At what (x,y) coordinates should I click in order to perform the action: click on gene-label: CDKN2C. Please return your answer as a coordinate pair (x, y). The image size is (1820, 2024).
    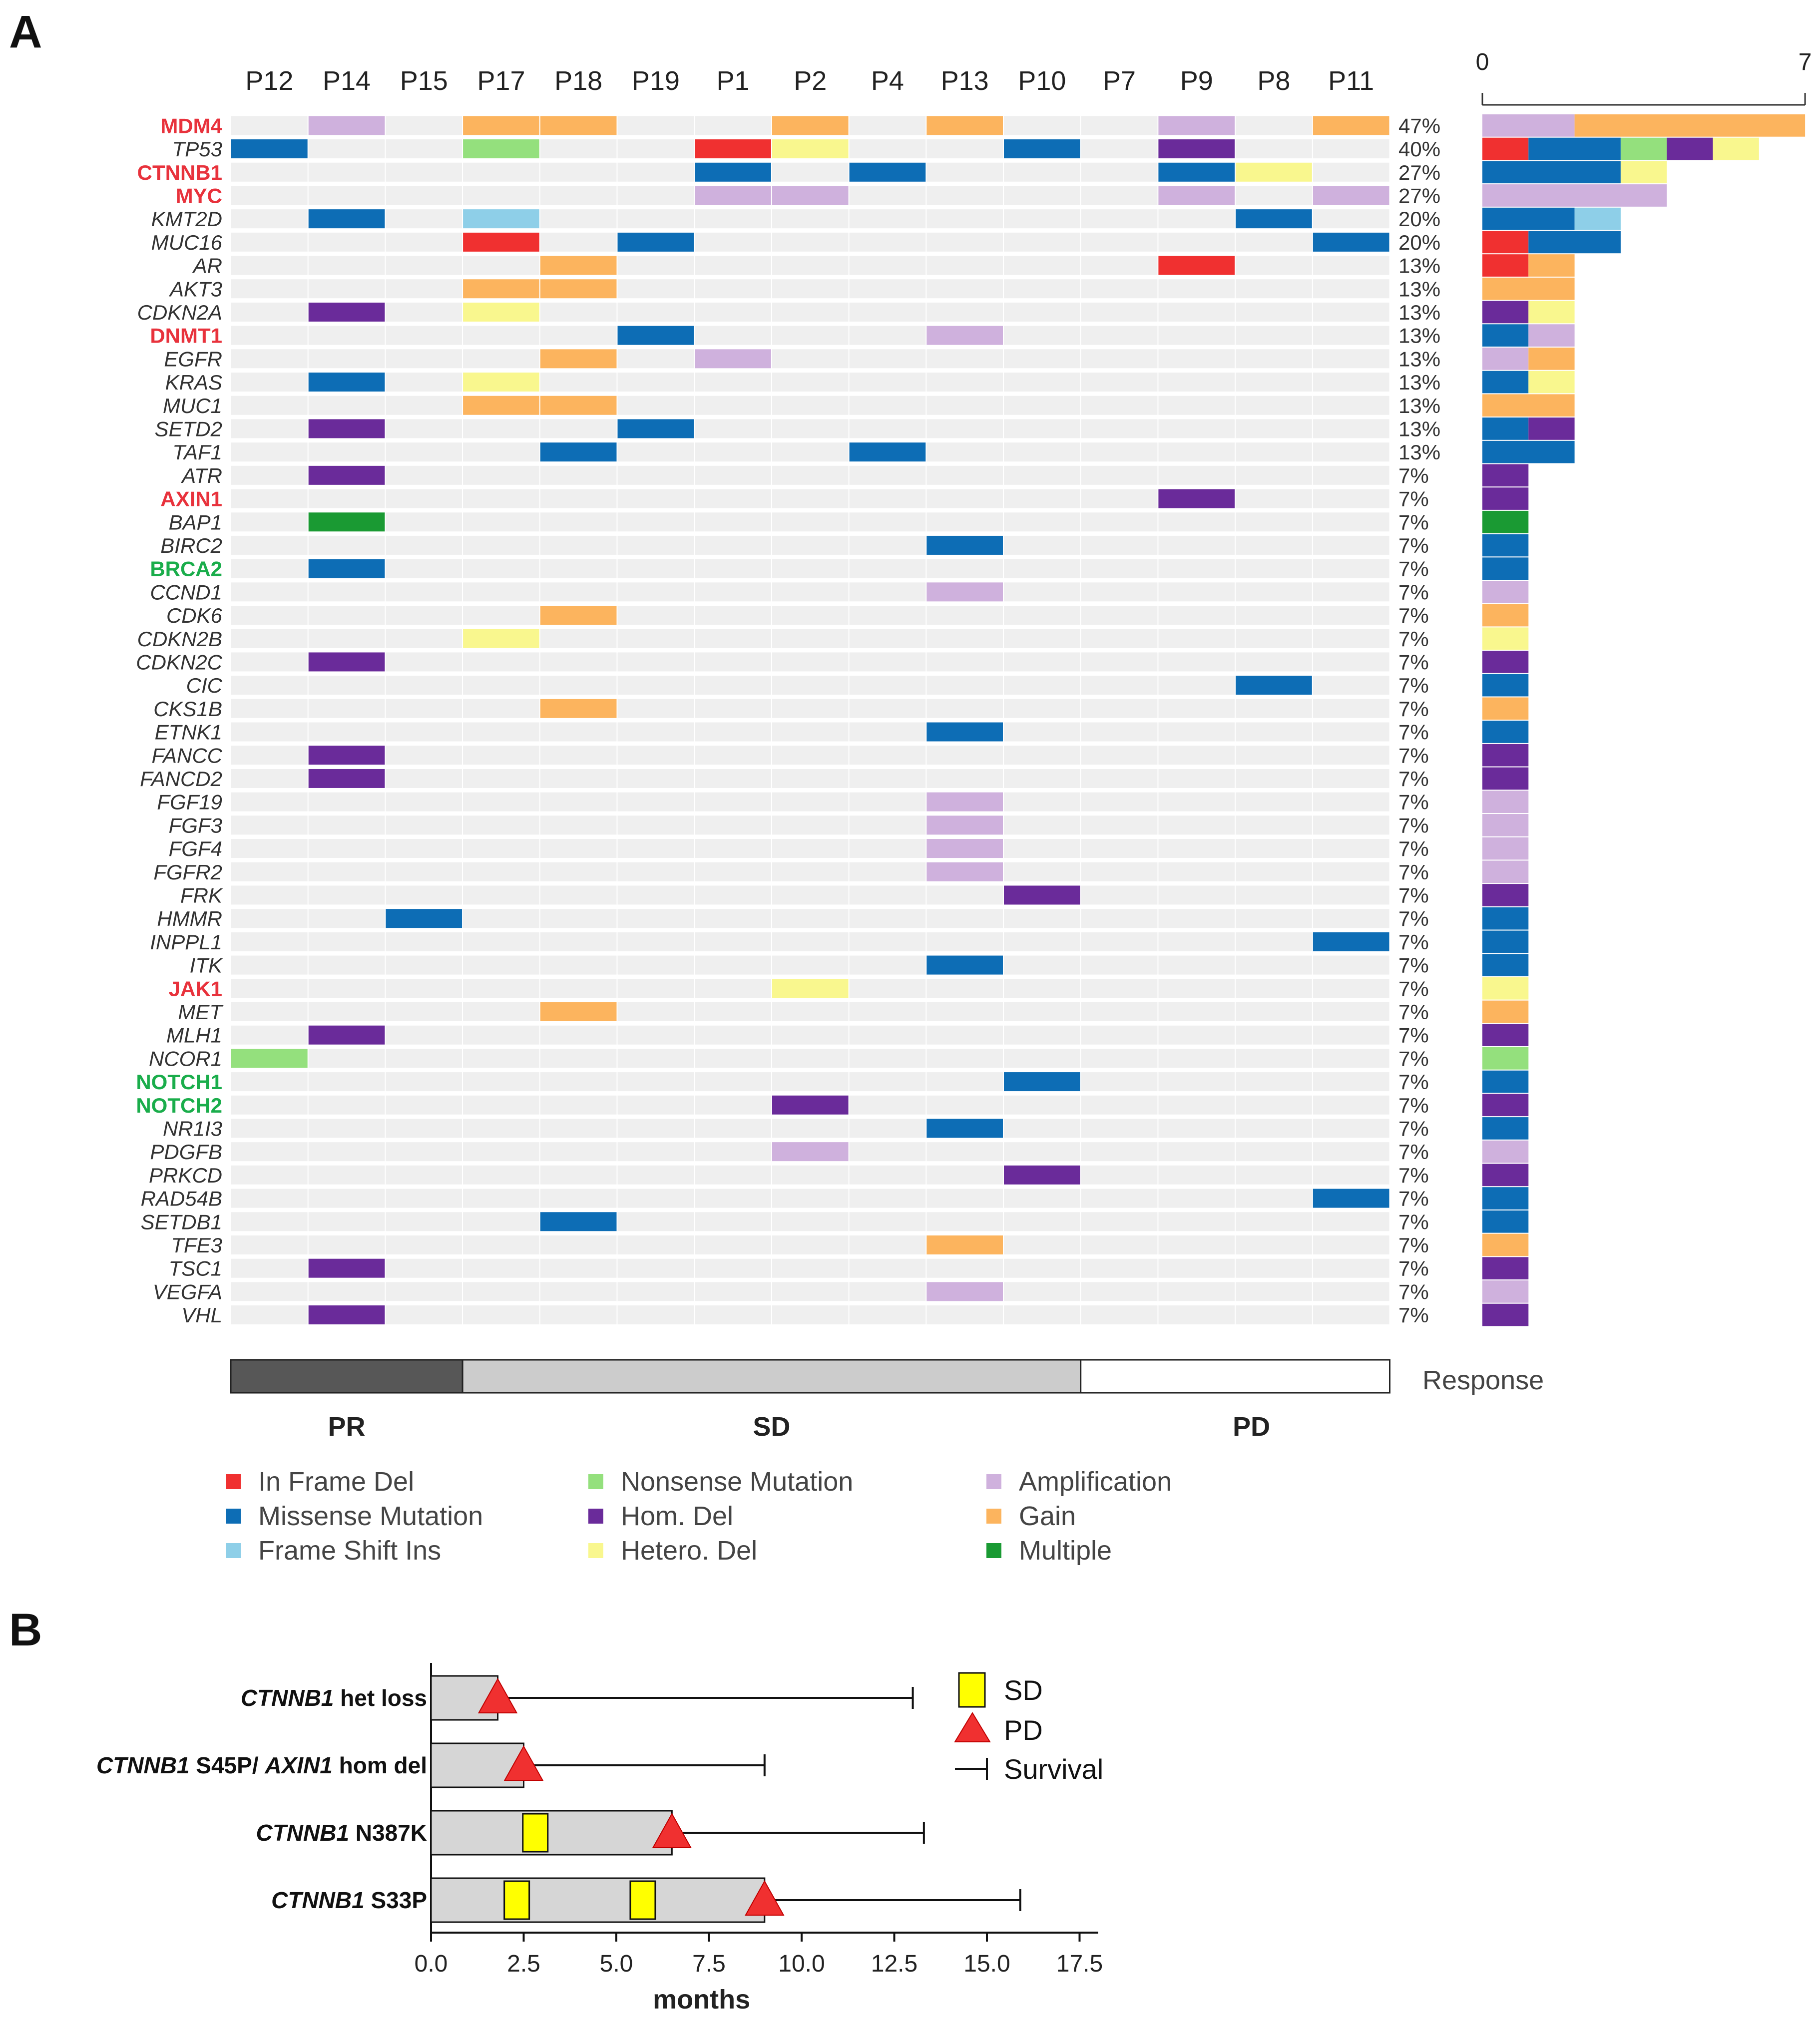
    Looking at the image, I should click on (179, 662).